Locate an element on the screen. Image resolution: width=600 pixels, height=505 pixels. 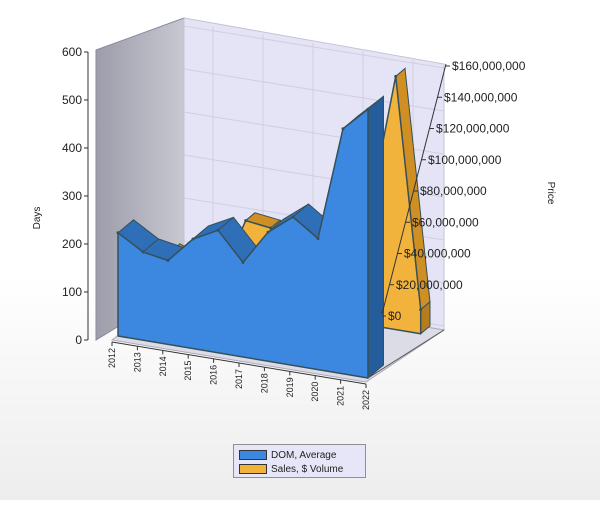
x-tick-label-2022: 2022 is located at coordinates (366, 400).